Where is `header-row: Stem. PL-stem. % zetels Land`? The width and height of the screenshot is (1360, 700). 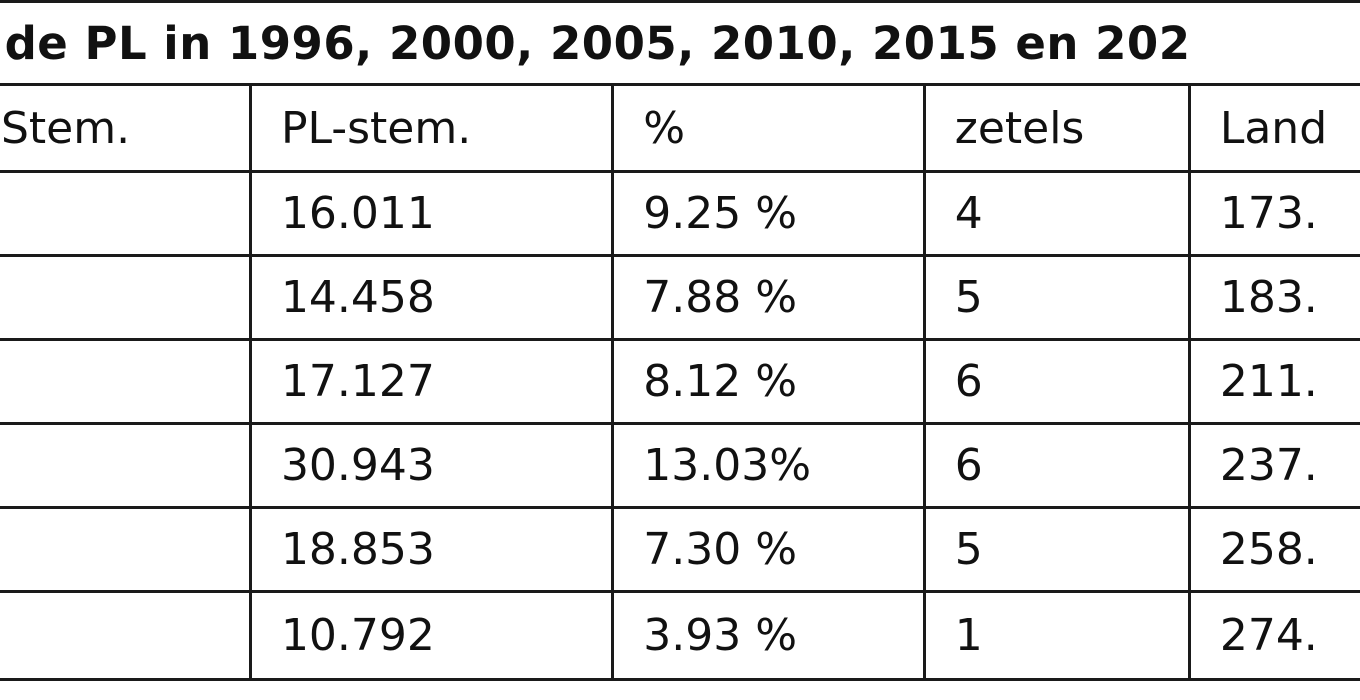
header-row: Stem. PL-stem. % zetels Land is located at coordinates (680, 128).